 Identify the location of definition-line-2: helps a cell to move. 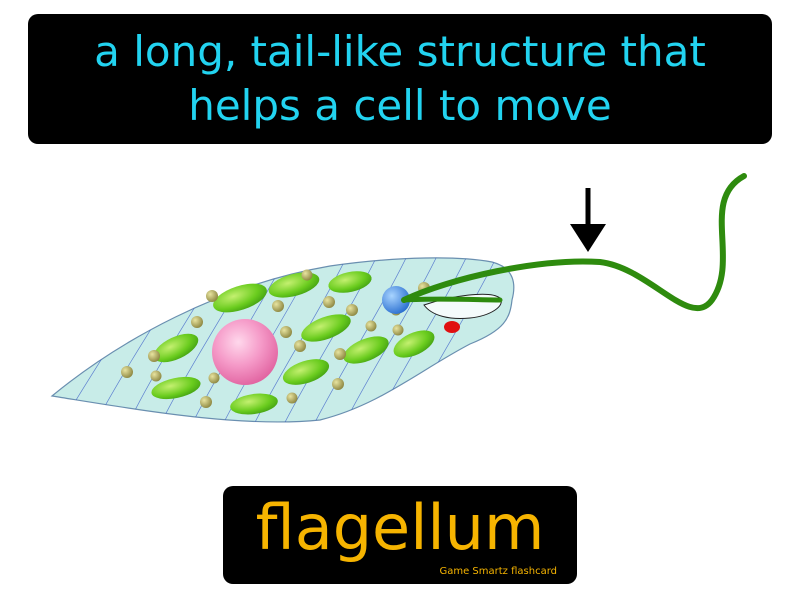
(400, 105).